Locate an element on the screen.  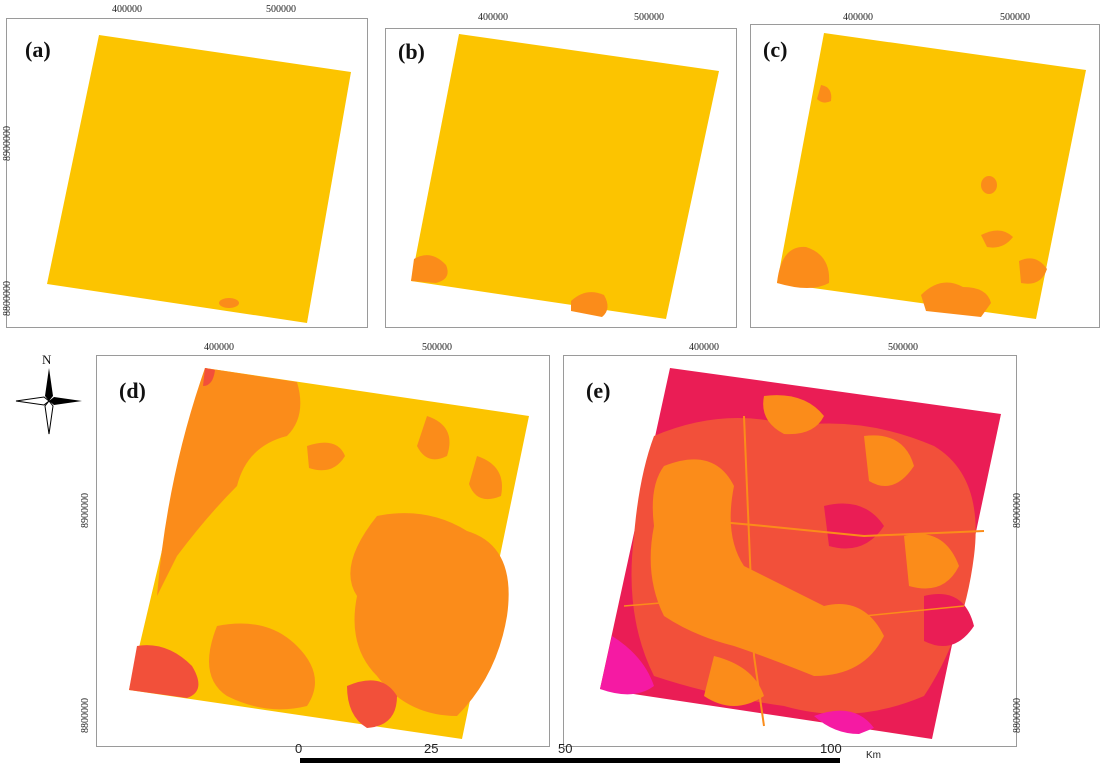
north-label: N is located at coordinates (47, 359).